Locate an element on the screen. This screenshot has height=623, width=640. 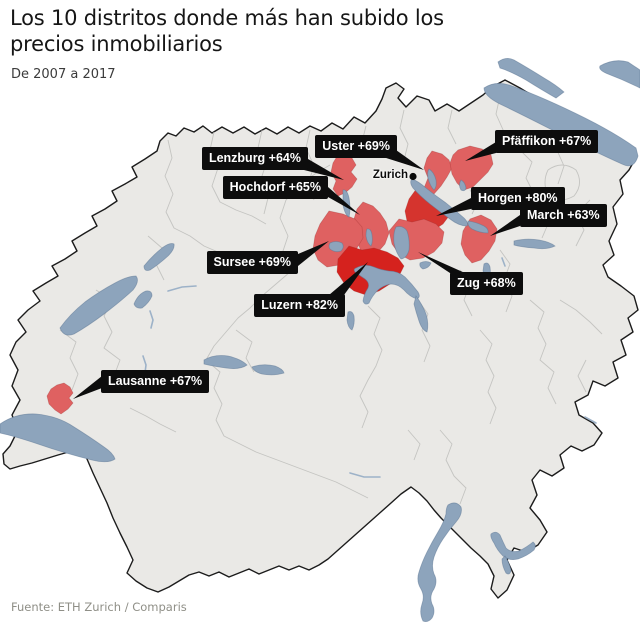
pointer-lenzburg is located at coordinates (320, 169).